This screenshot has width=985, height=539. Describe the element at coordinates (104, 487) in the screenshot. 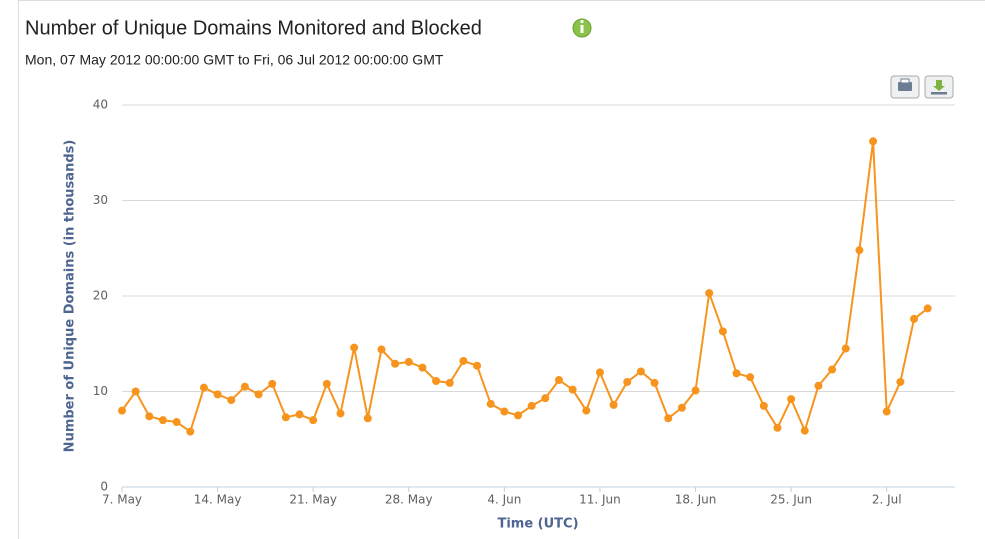

I see `y-tick-label: 0` at that location.